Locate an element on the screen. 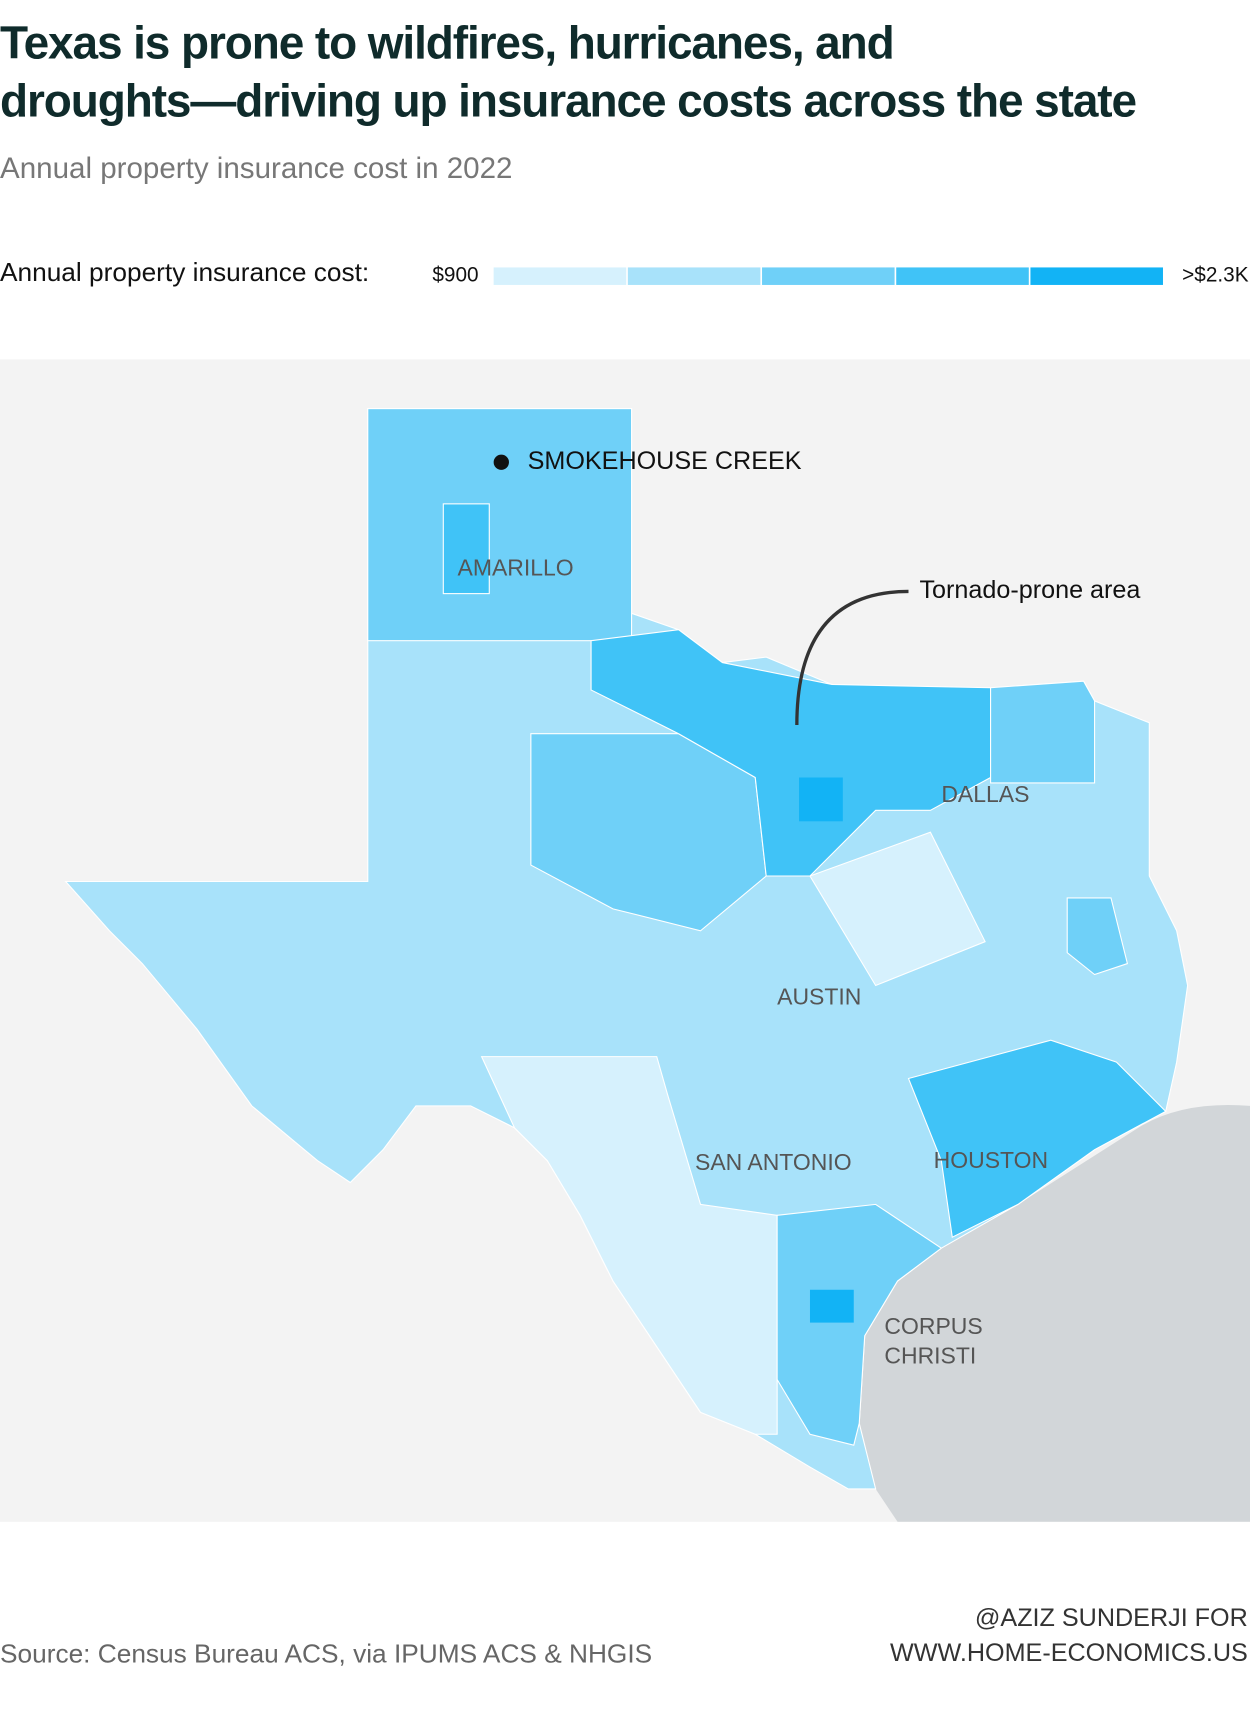  legend-scale is located at coordinates (828, 276).